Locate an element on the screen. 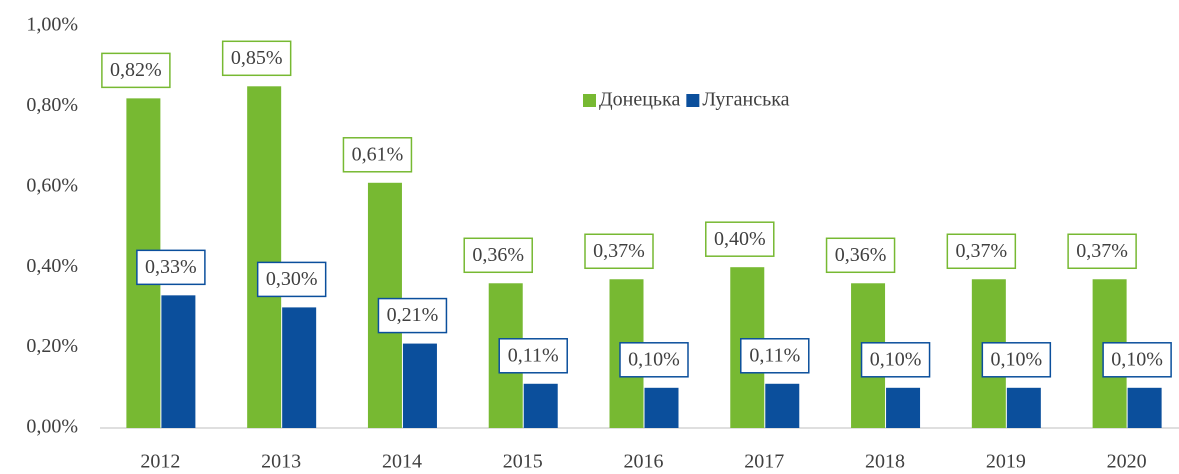  y-tick-label: 1,00% is located at coordinates (52, 25).